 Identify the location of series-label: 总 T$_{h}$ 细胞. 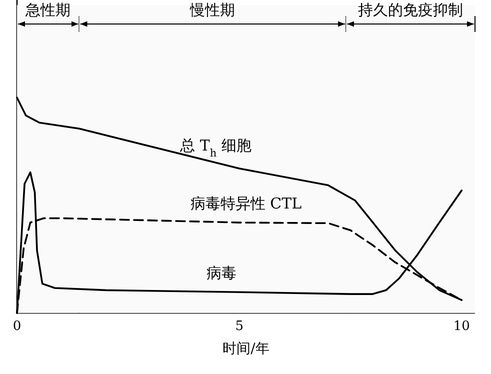
(215, 148).